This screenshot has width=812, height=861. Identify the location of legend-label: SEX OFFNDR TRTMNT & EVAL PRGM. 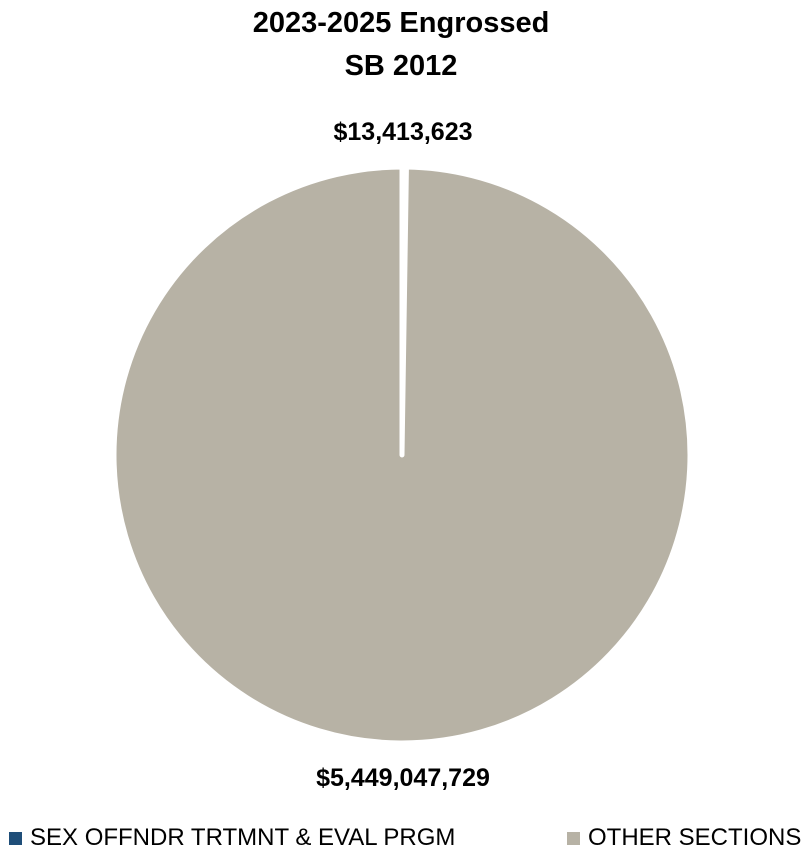
(242, 838).